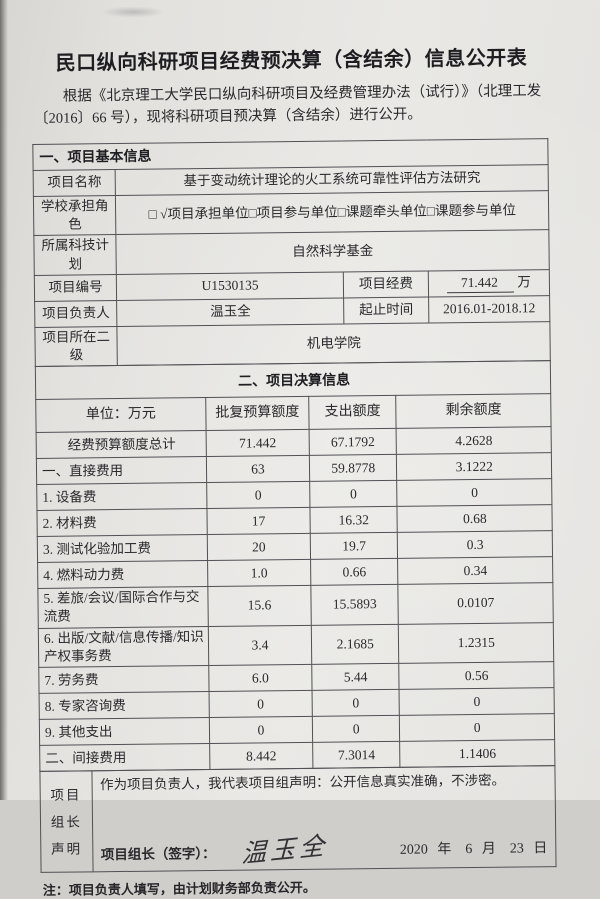 This screenshot has width=600, height=899. Describe the element at coordinates (124, 731) in the screenshot. I see `row-label: 9. 其他支出` at that location.